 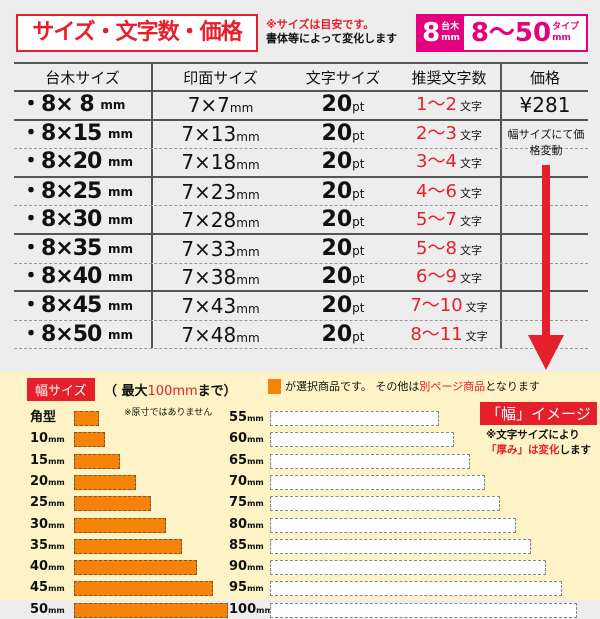 I want to click on width-value: 25, so click(x=39, y=503).